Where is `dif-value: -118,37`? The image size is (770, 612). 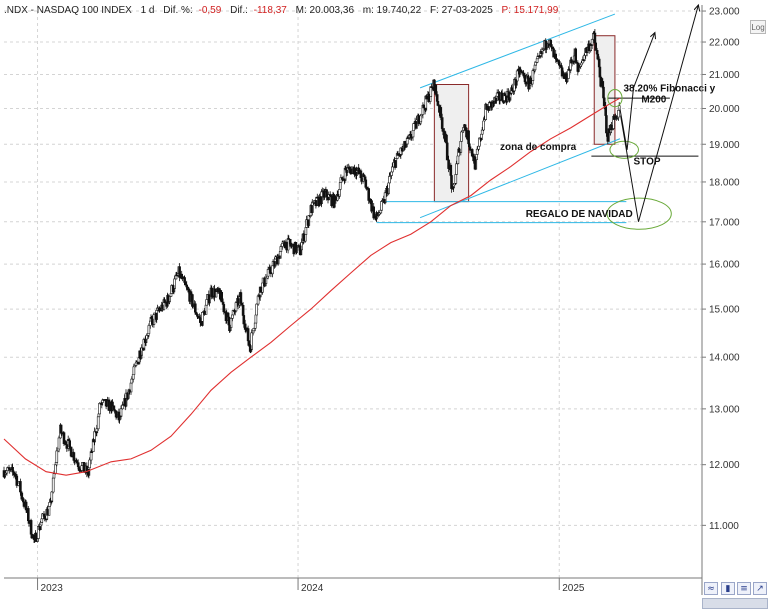
dif-value: -118,37 is located at coordinates (271, 10).